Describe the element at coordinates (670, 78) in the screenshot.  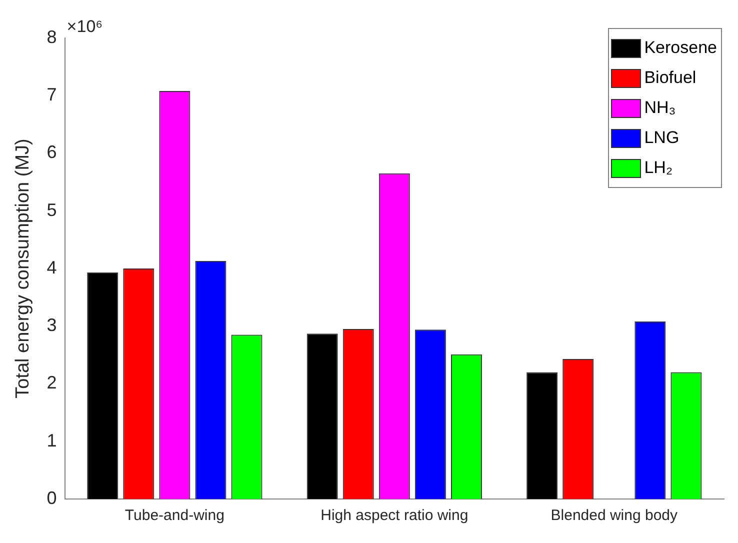
I see `legend-label: Biofuel` at that location.